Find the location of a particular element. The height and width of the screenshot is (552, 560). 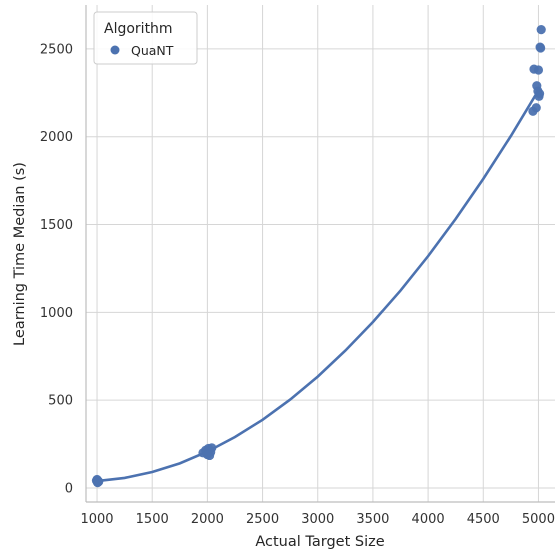

x-axis-ticks: 1000 1500 2000 2500 3000 3500 4000 4500 5000 is located at coordinates (317, 519).